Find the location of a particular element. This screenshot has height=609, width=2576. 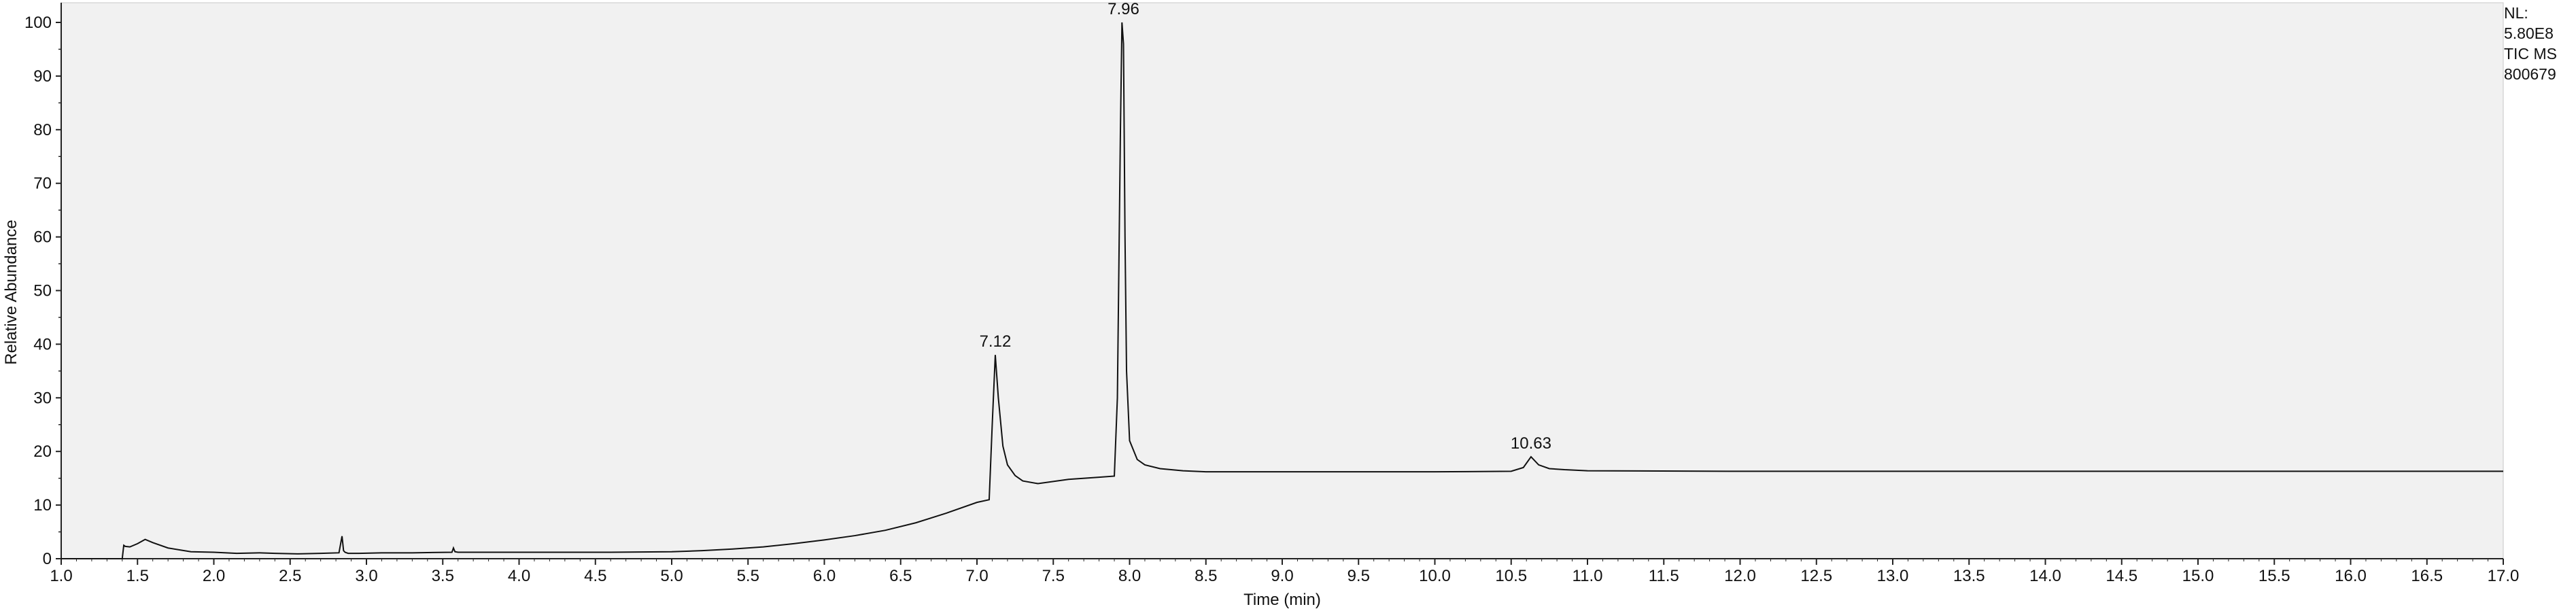

nl-label: NL: is located at coordinates (2516, 13).